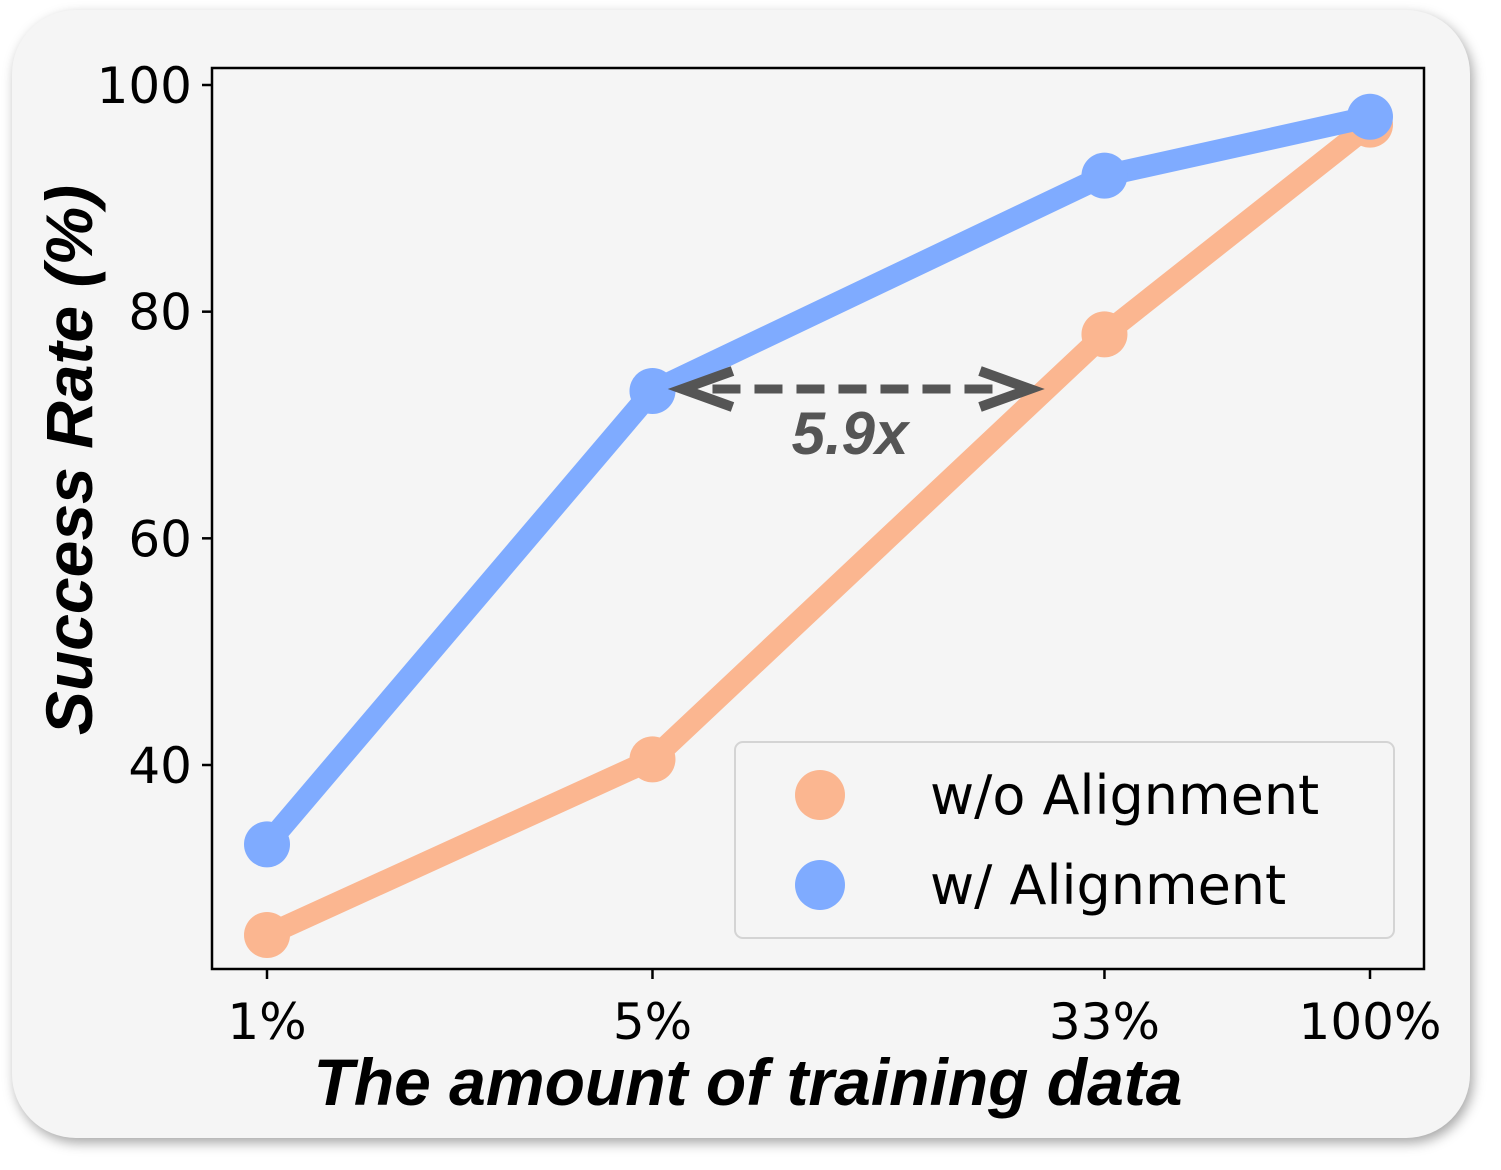 This screenshot has height=1170, width=1501. Describe the element at coordinates (1124, 795) in the screenshot. I see `legend-label: w/o Alignment` at that location.